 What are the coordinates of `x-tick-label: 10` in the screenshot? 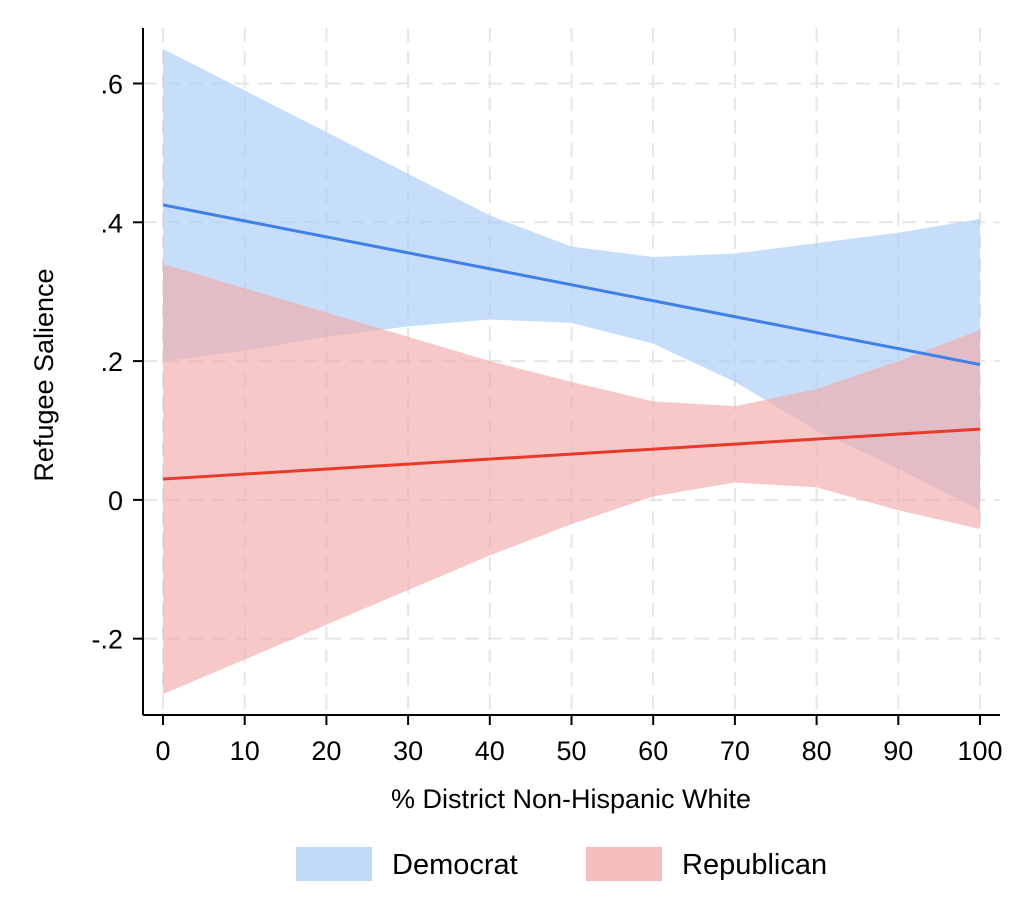 It's located at (245, 751).